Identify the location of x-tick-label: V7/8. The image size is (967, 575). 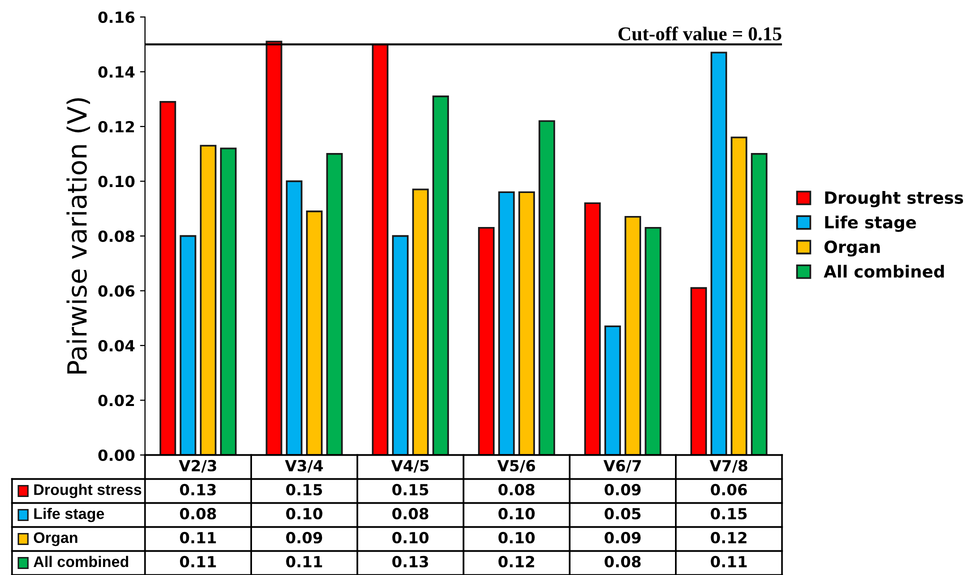
(729, 466).